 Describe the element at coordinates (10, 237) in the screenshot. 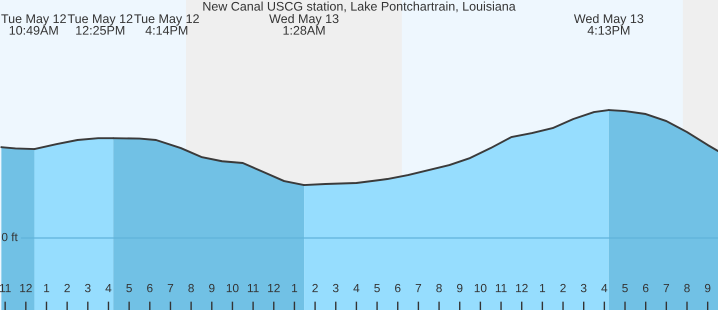

I see `ref-line-label: 0 ft` at that location.